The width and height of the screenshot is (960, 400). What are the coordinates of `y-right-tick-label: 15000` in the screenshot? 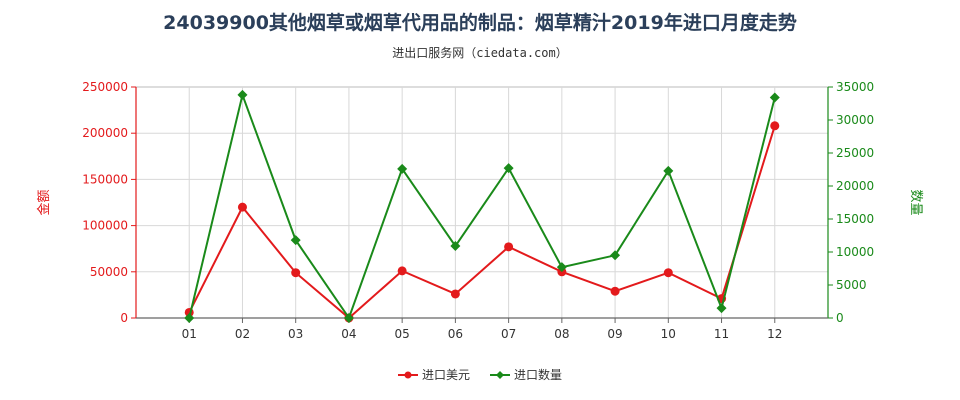 It's located at (855, 219).